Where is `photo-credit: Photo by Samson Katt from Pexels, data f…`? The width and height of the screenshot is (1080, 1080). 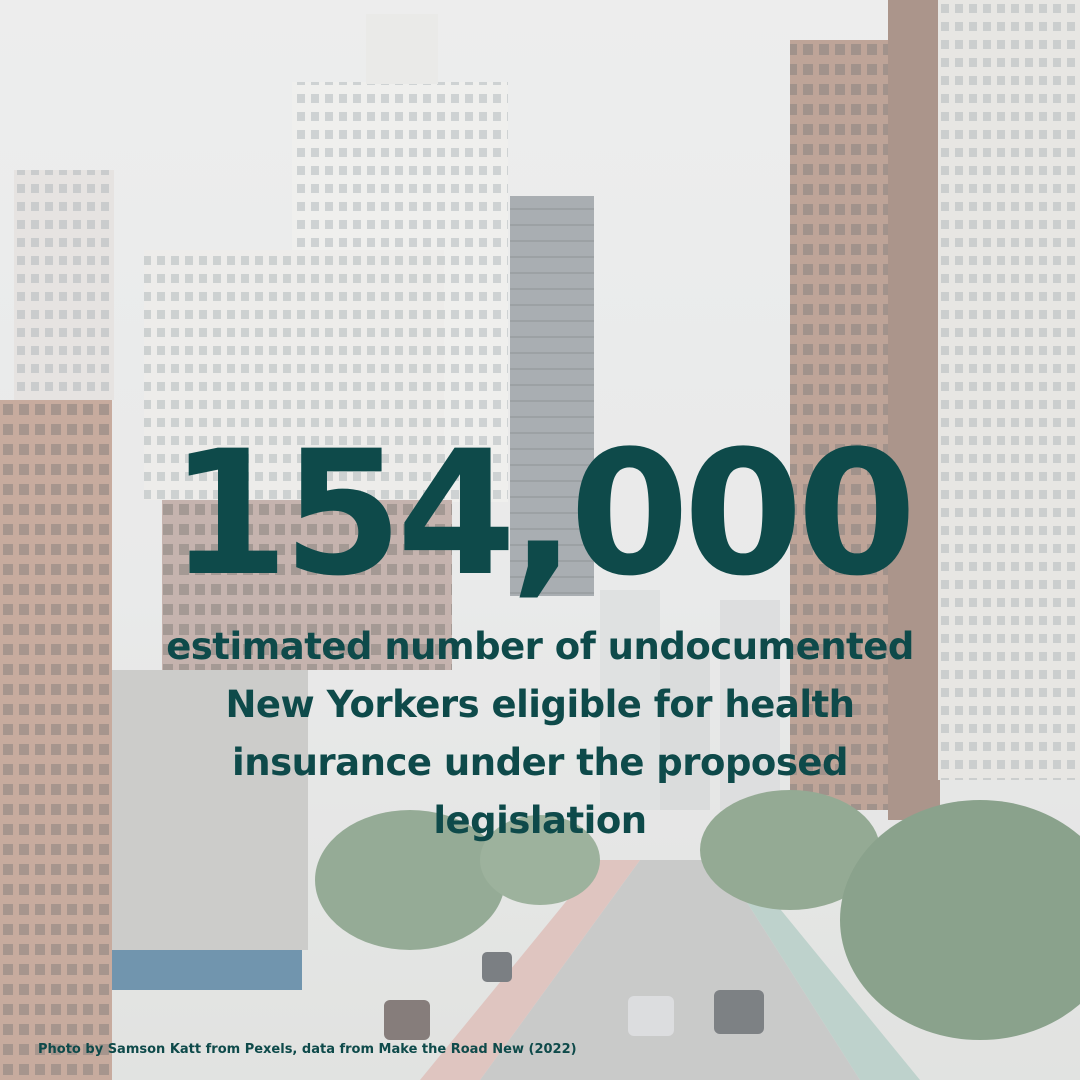 photo-credit: Photo by Samson Katt from Pexels, data f… is located at coordinates (307, 1049).